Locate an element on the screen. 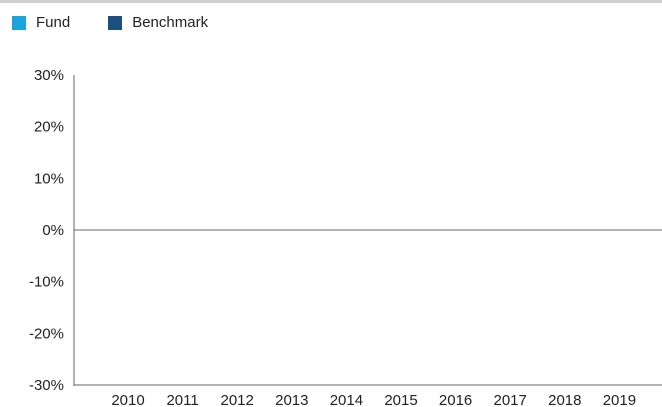 This screenshot has width=662, height=407. y-tick-label: 10% is located at coordinates (49, 178).